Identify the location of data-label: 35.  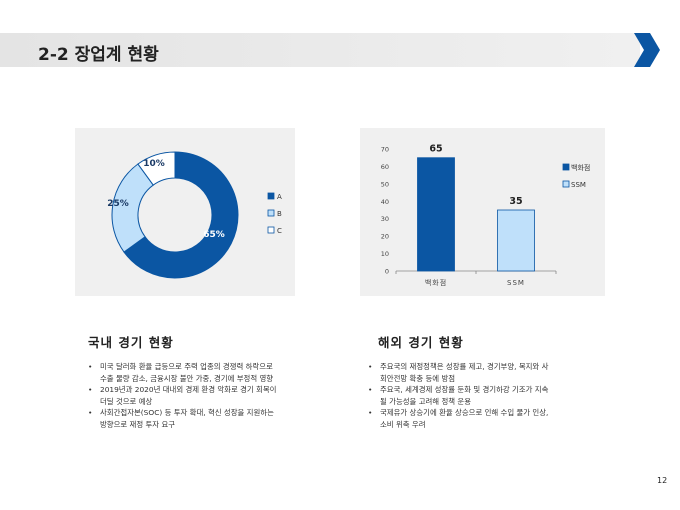
(515, 201).